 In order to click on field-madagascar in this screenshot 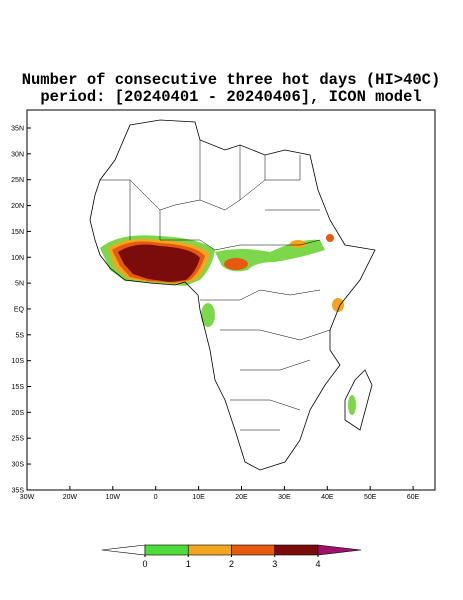, I will do `click(352, 405)`.